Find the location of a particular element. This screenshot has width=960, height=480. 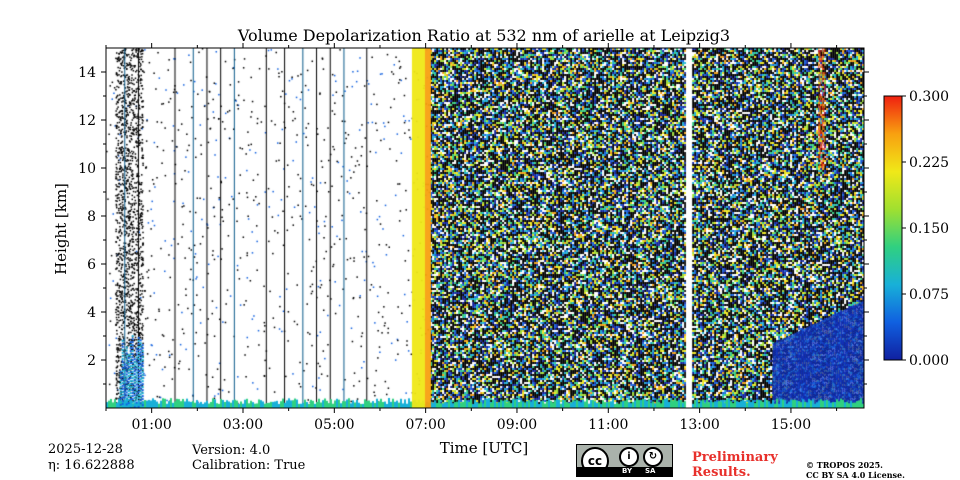

x-tick-label: 03:00 is located at coordinates (243, 425).